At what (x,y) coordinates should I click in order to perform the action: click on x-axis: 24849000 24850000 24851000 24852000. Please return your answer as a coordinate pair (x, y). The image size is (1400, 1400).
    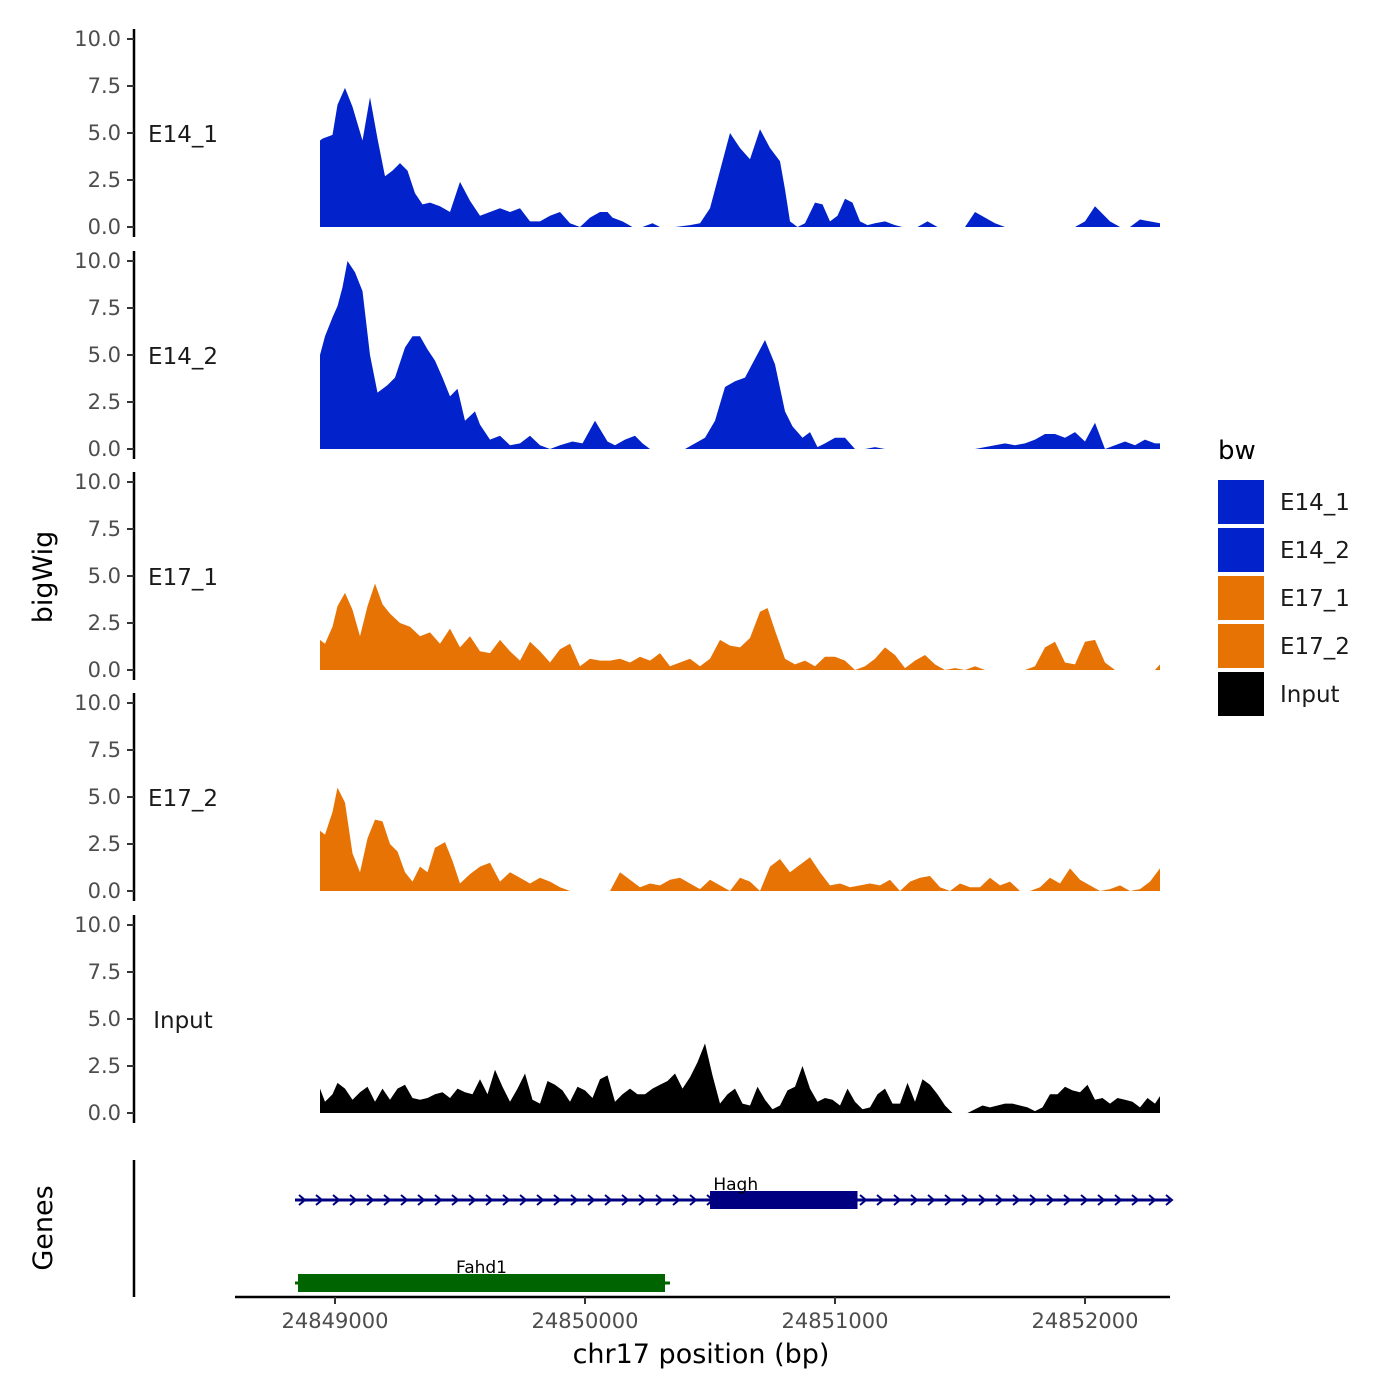
    Looking at the image, I should click on (702, 1314).